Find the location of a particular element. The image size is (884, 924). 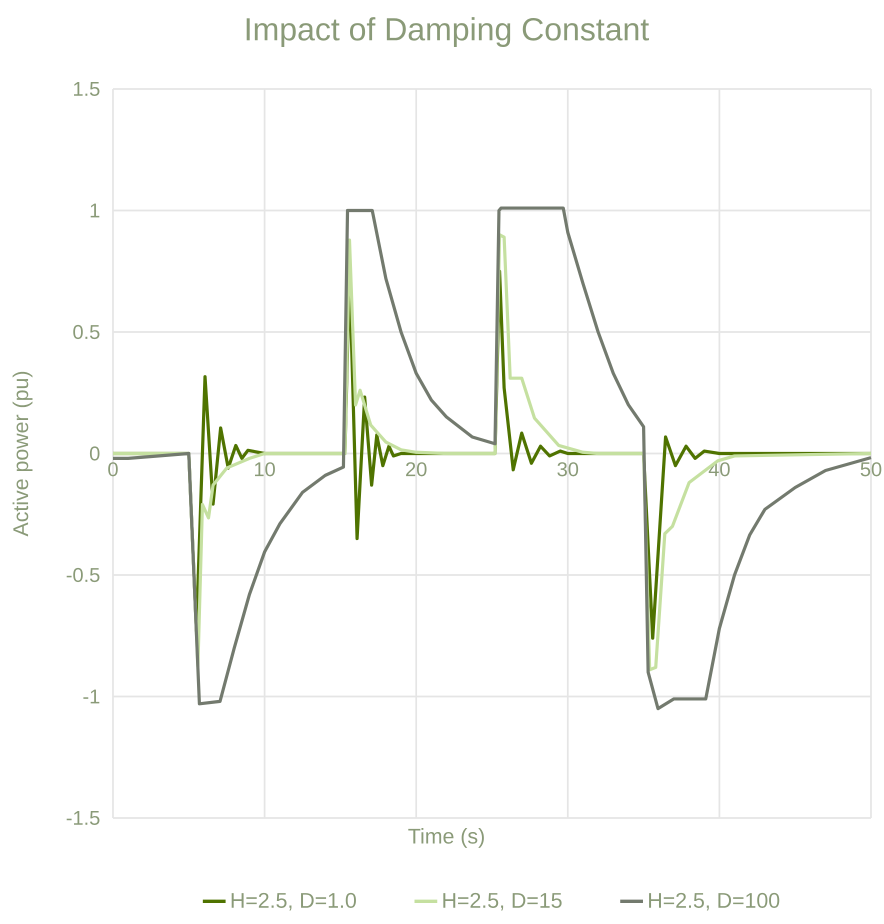

y-tick-label: -1.5 is located at coordinates (83, 818).